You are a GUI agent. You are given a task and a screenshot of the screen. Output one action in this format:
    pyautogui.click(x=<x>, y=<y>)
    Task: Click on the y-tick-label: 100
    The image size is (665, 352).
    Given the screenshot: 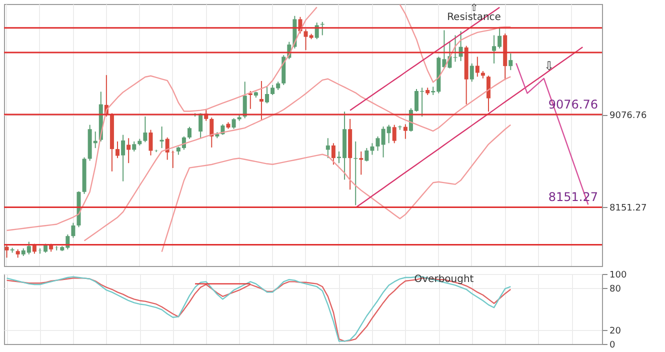 What is the action you would take?
    pyautogui.click(x=618, y=275)
    